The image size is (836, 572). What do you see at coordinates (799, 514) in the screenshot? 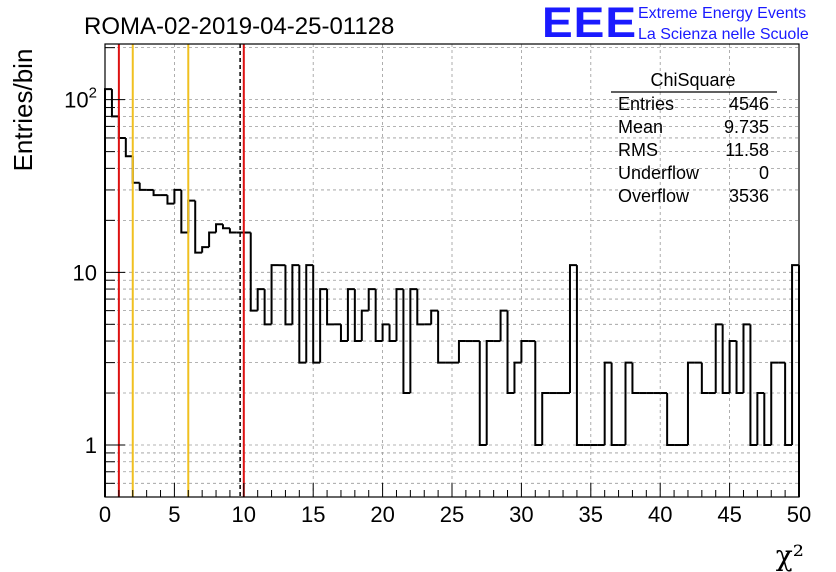
I see `x-tick-label: 50` at bounding box center [799, 514].